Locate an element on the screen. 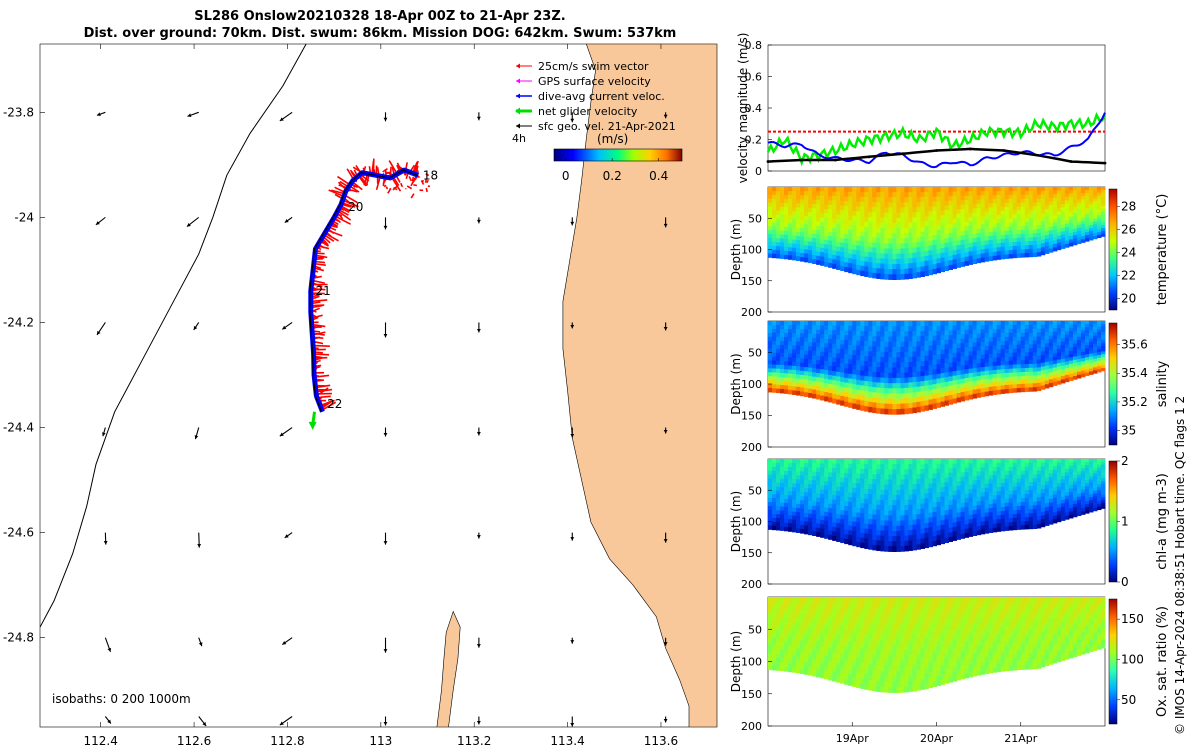 The width and height of the screenshot is (1200, 750). y-tick-label: 50 is located at coordinates (755, 490).